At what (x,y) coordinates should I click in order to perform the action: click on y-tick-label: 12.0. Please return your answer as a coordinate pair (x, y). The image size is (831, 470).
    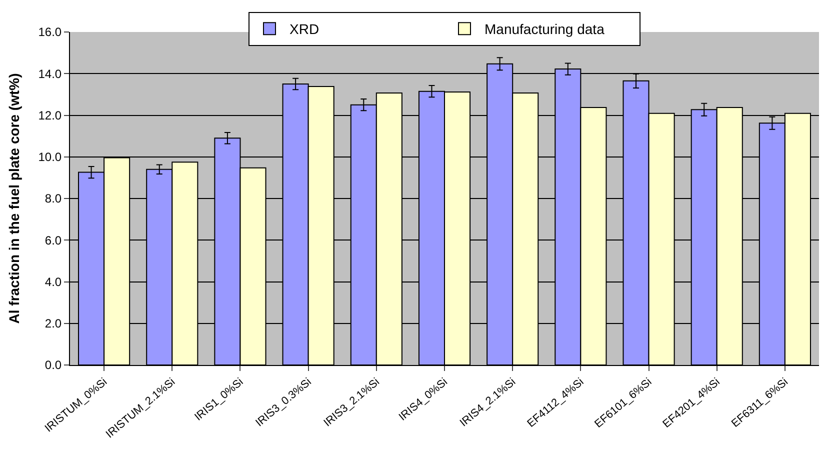
    Looking at the image, I should click on (50, 115).